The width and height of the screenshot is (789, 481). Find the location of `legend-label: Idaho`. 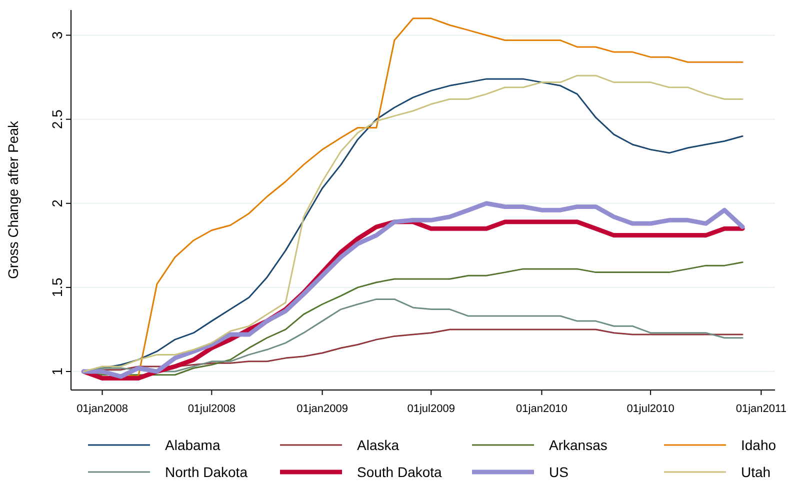

legend-label: Idaho is located at coordinates (758, 445).